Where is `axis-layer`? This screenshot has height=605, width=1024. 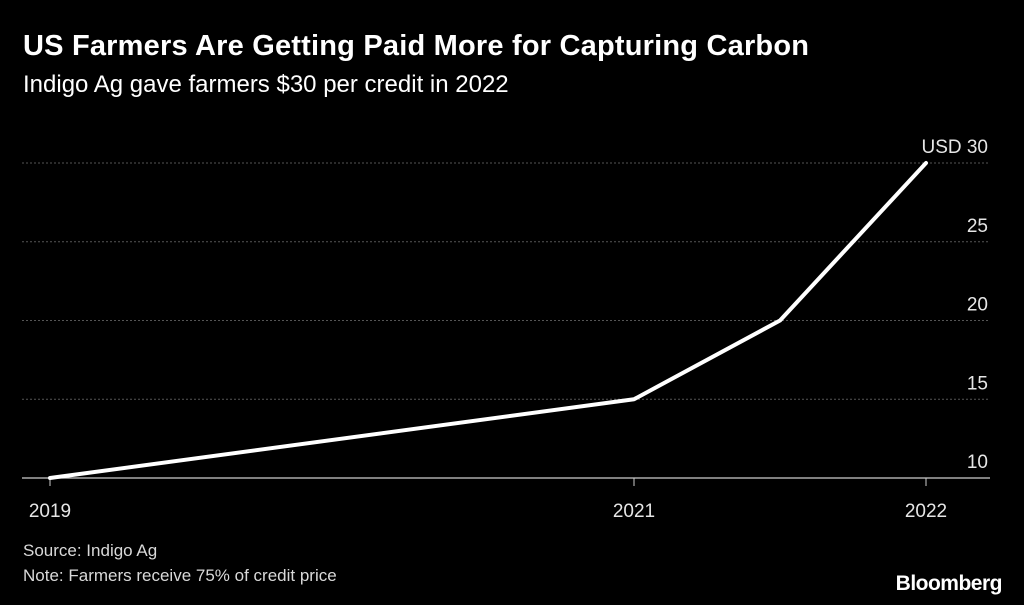 axis-layer is located at coordinates (506, 481).